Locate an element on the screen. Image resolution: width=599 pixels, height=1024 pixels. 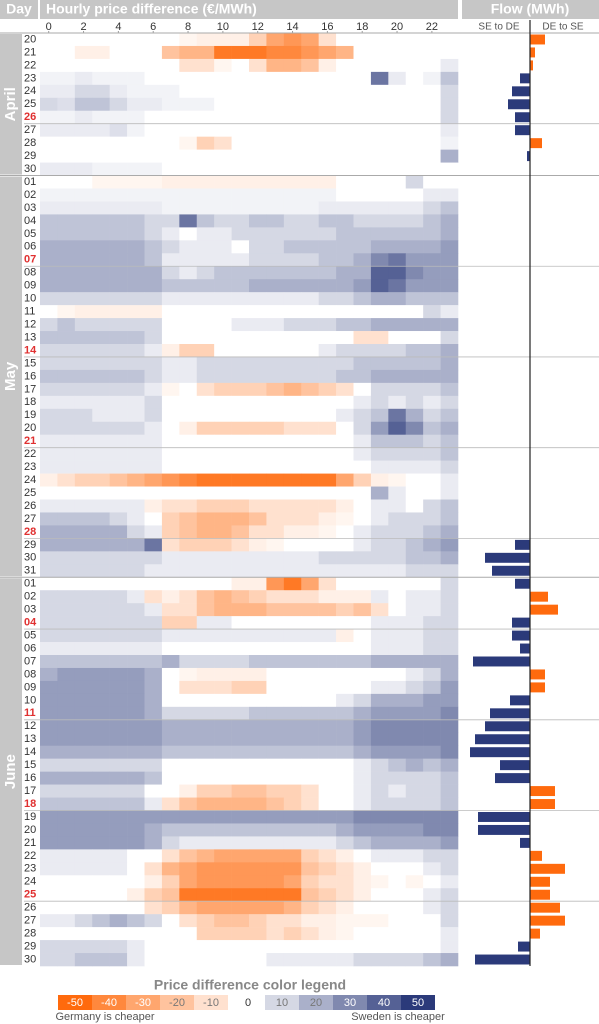
day-label: 10 is located at coordinates (30, 700).